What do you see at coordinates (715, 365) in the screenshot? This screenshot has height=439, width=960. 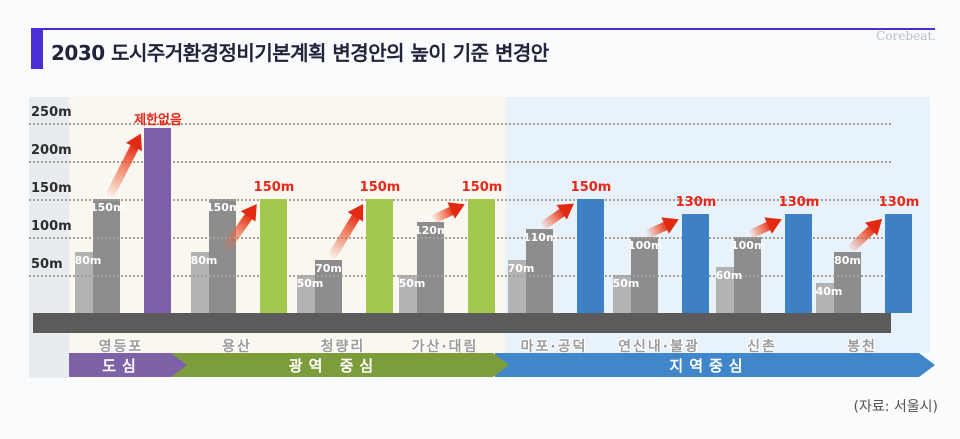 I see `section-band: 지역중심` at bounding box center [715, 365].